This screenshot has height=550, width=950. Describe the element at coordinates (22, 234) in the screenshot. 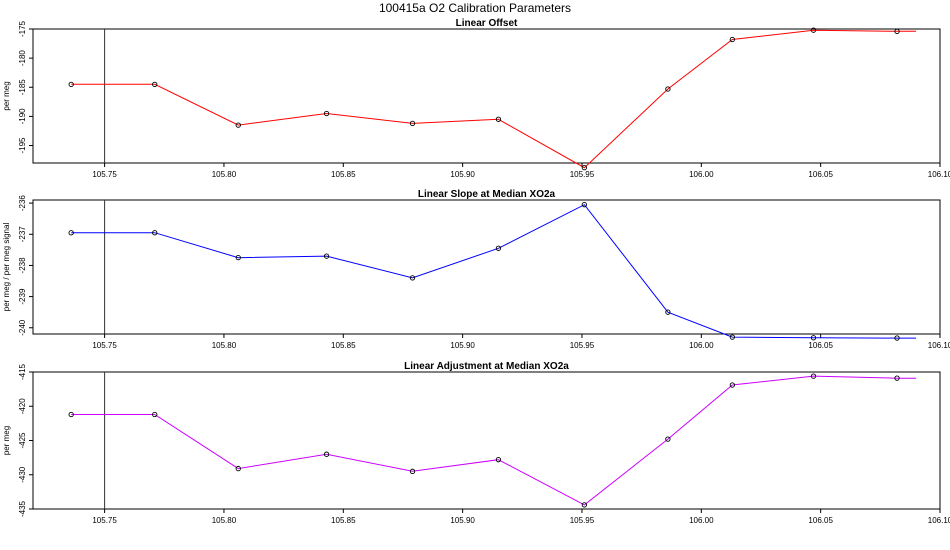

I see `y-tick-label: -237` at that location.